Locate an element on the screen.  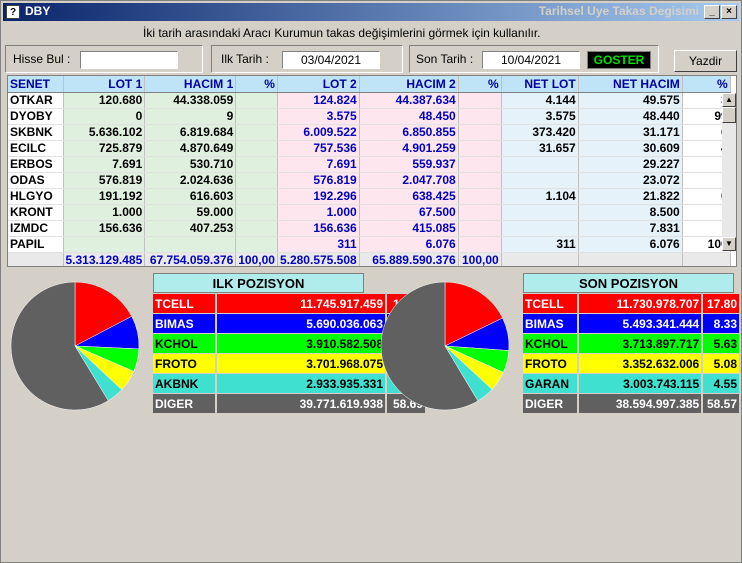
position-pct: 8.33 is located at coordinates (722, 323).